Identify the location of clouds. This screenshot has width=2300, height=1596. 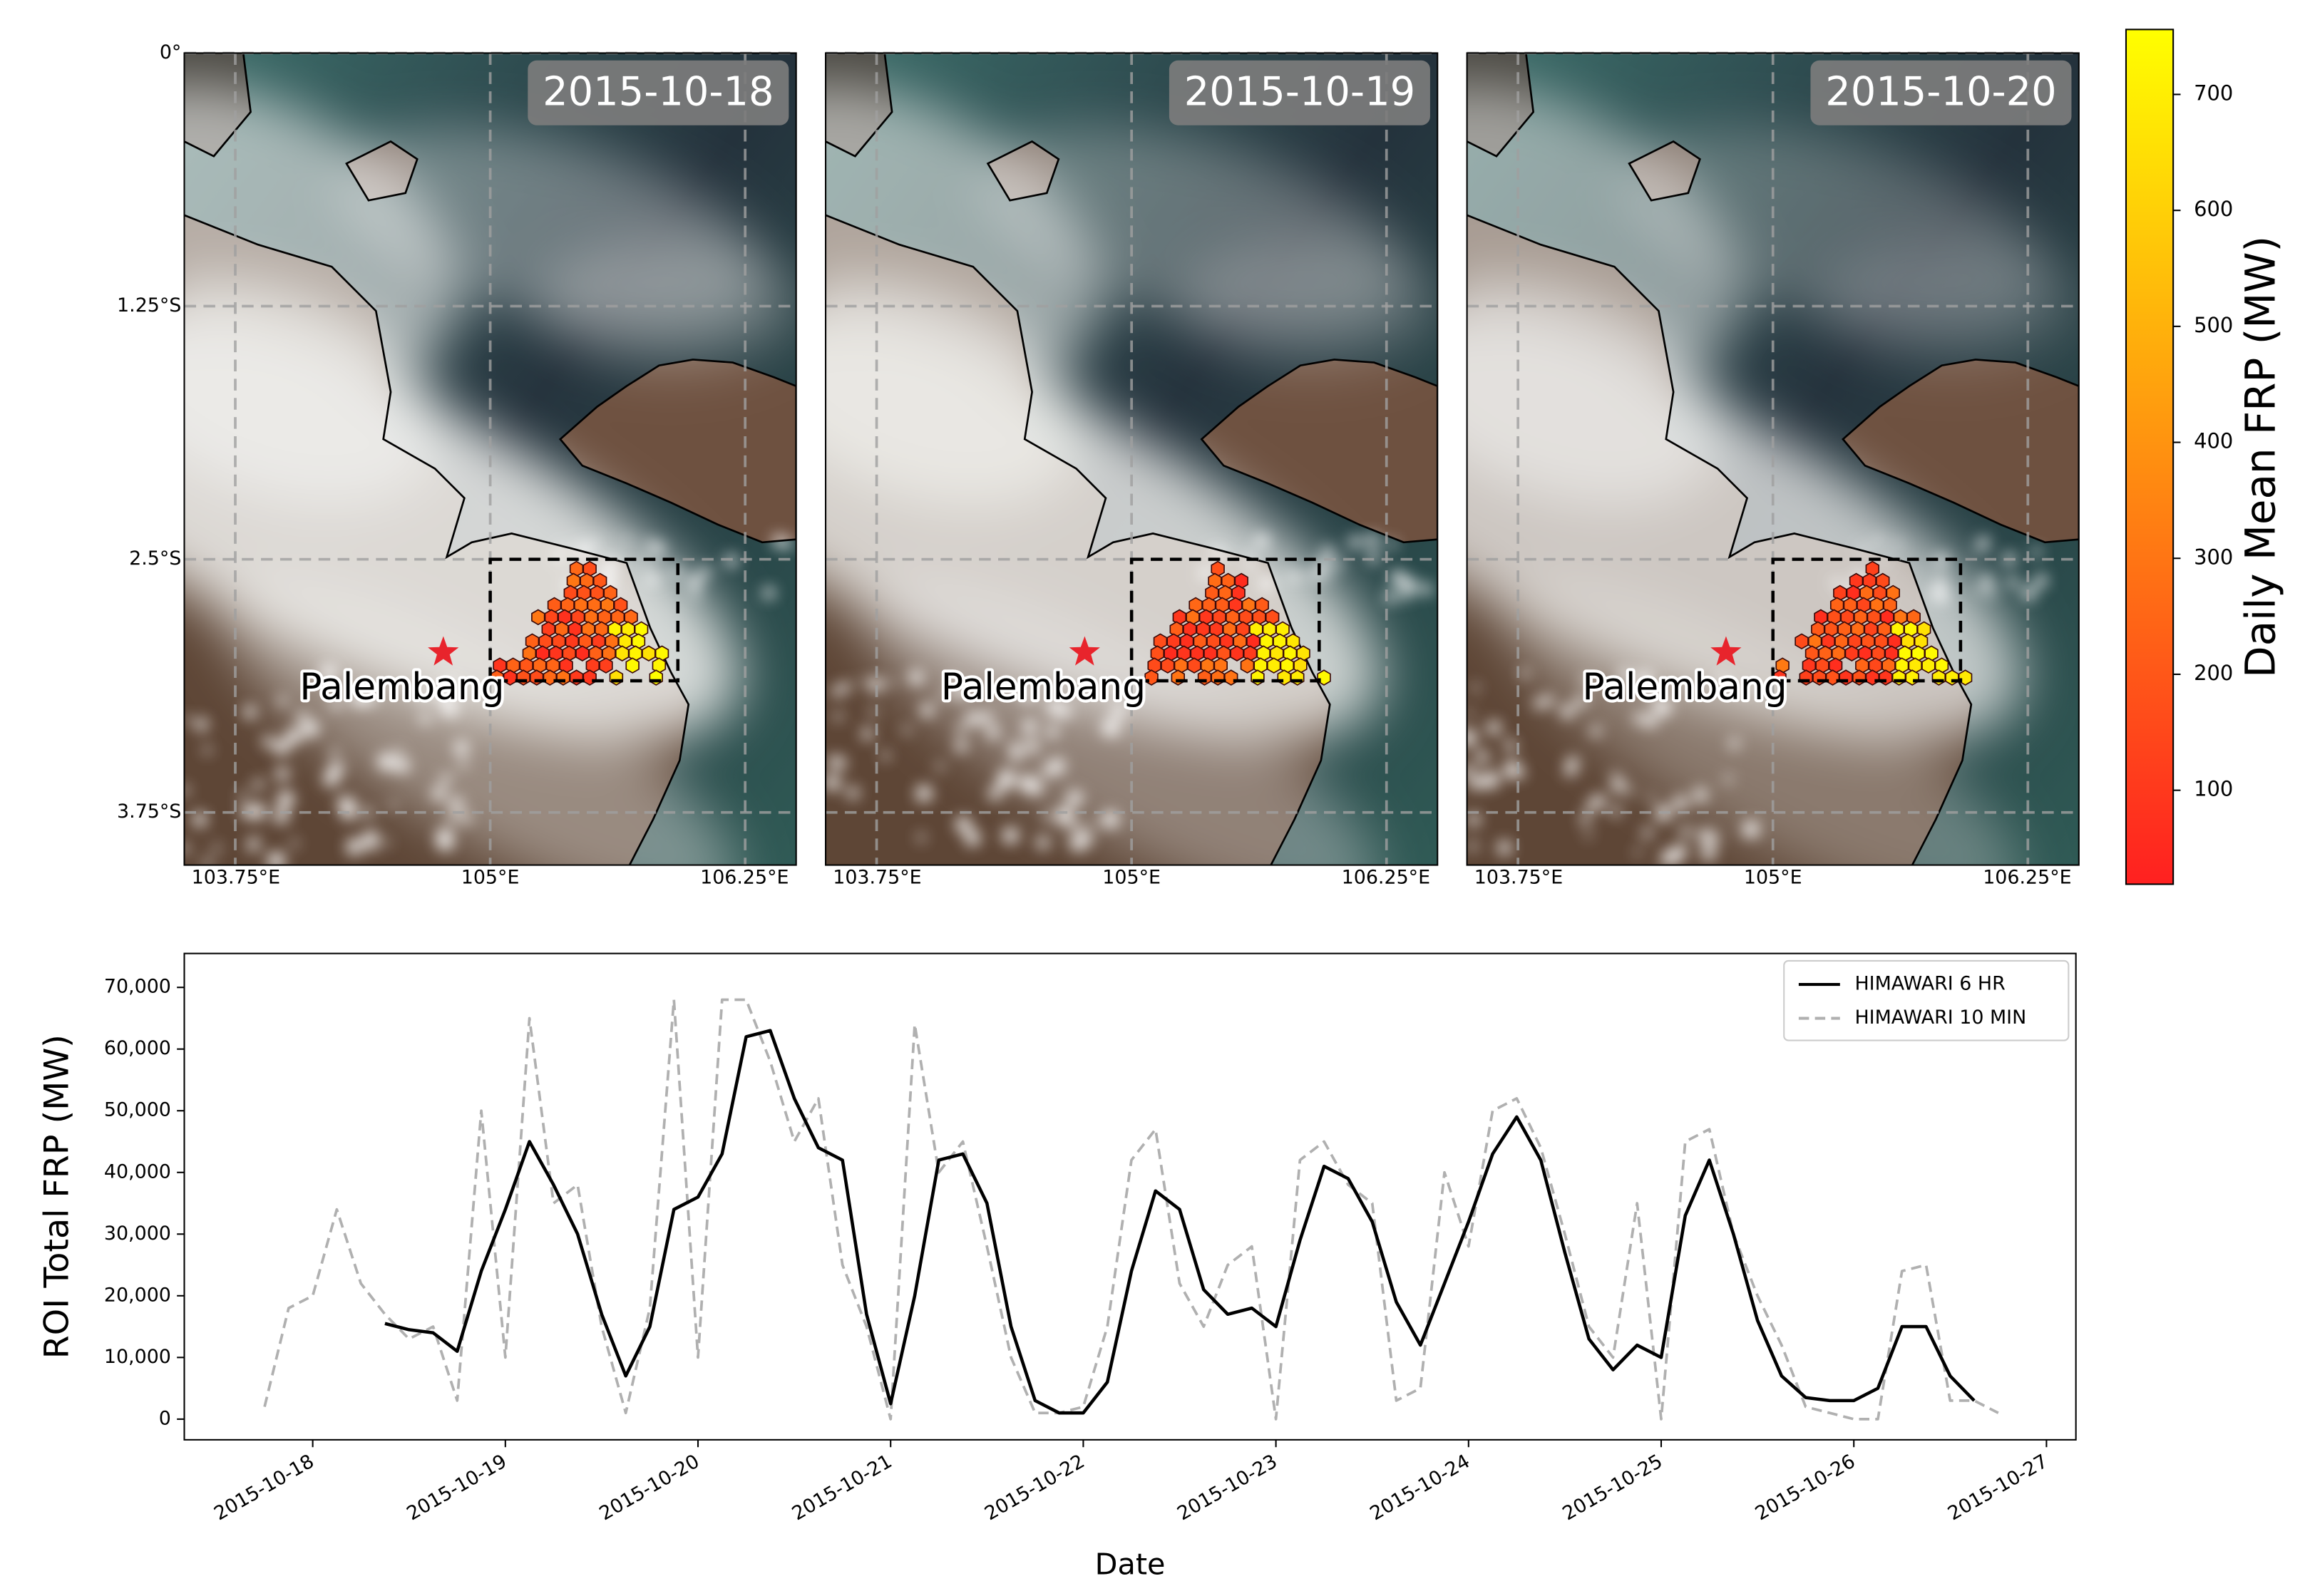
(1129, 692).